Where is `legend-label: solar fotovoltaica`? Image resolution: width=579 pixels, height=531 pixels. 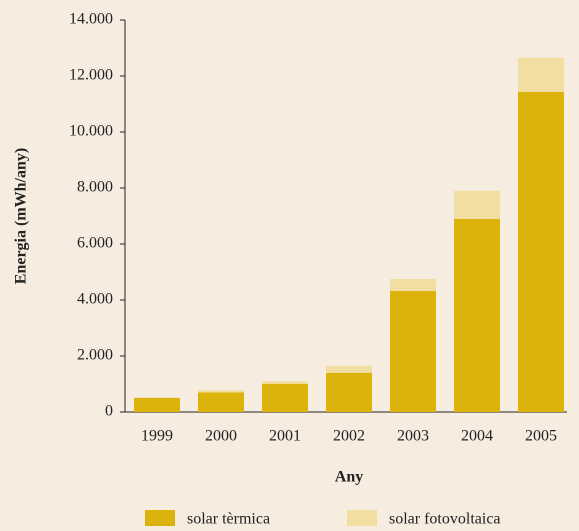
legend-label: solar fotovoltaica is located at coordinates (445, 519).